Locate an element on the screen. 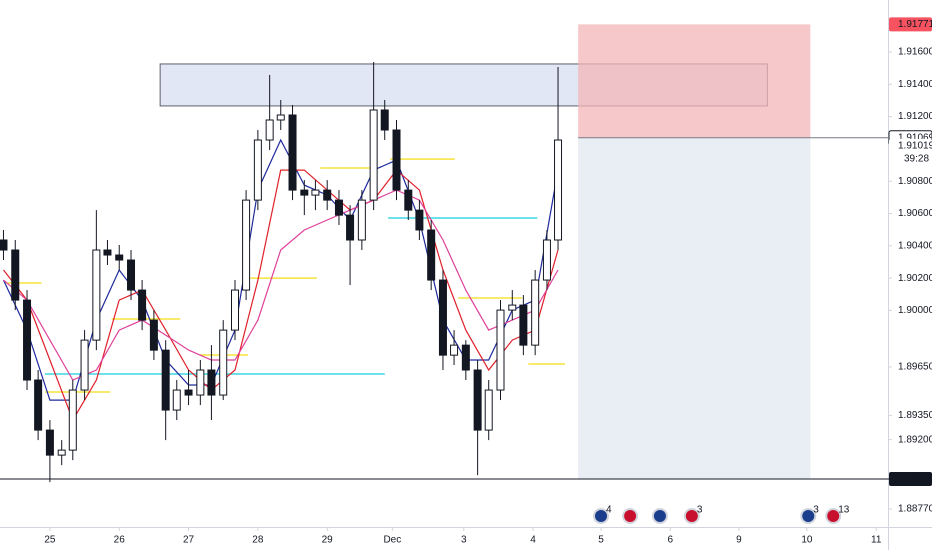 This screenshot has height=550, width=932. price-marker-label: 1.88956 is located at coordinates (915, 479).